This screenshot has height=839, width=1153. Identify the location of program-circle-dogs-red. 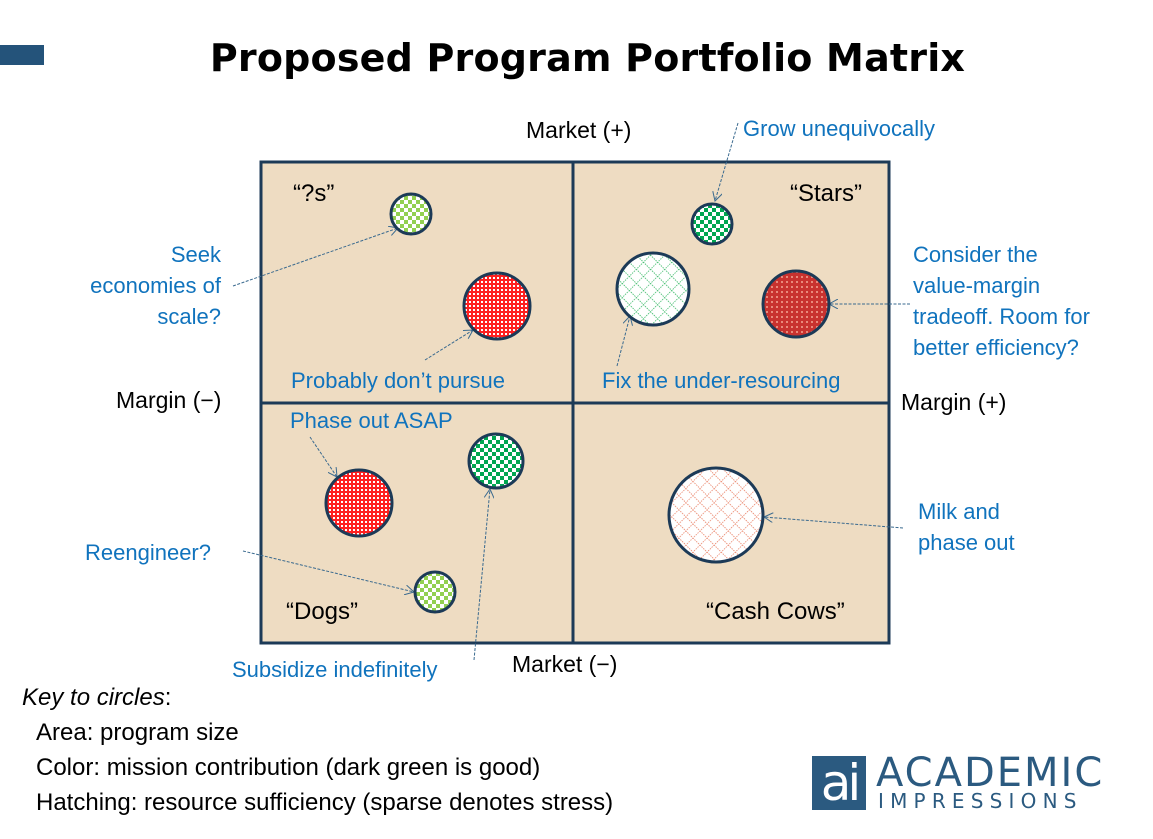
(359, 503).